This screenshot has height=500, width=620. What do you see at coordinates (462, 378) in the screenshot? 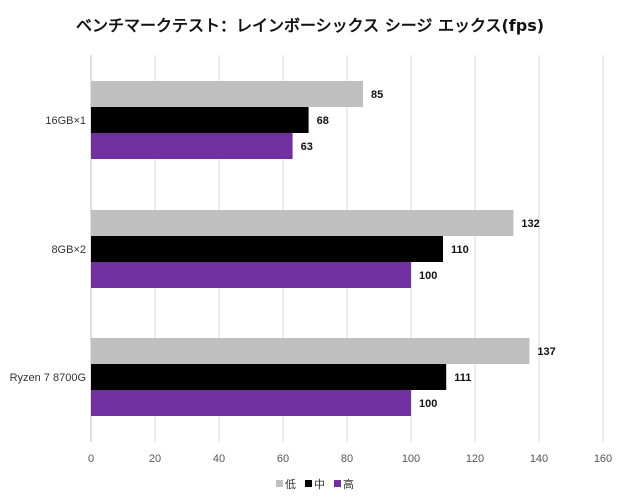
I see `data-label: 111` at bounding box center [462, 378].